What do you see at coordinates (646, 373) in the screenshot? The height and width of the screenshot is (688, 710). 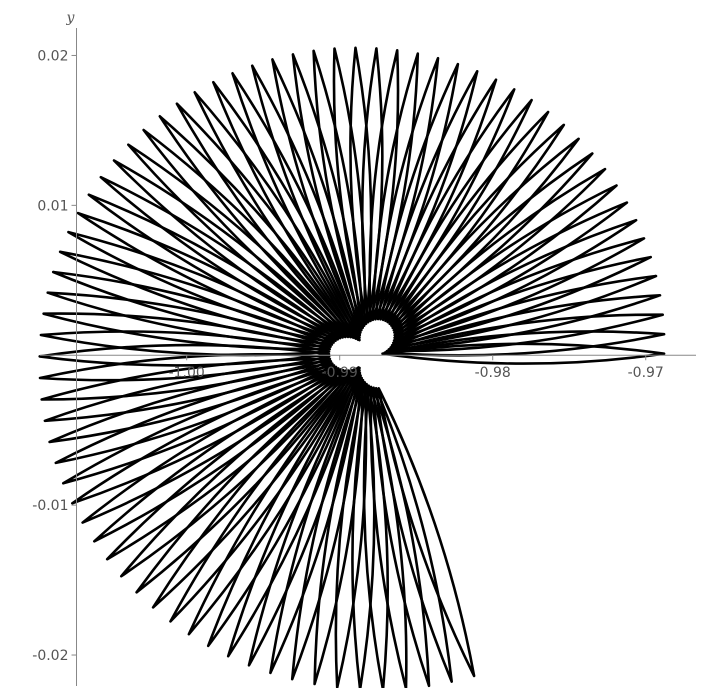 I see `x-tick-label: -0.97` at bounding box center [646, 373].